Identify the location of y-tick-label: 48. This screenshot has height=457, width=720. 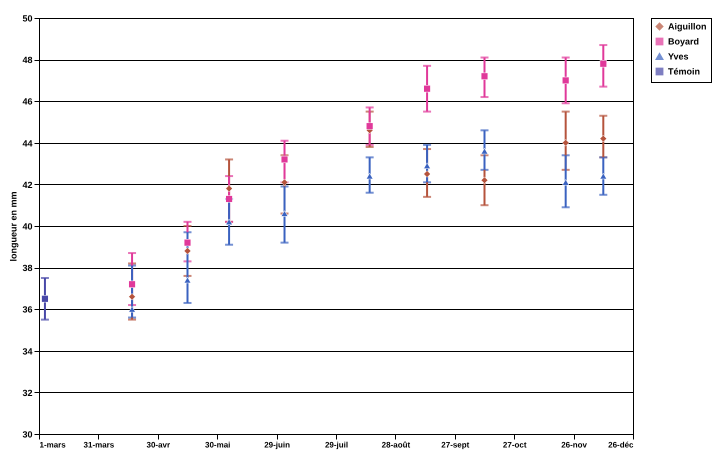
(27, 60).